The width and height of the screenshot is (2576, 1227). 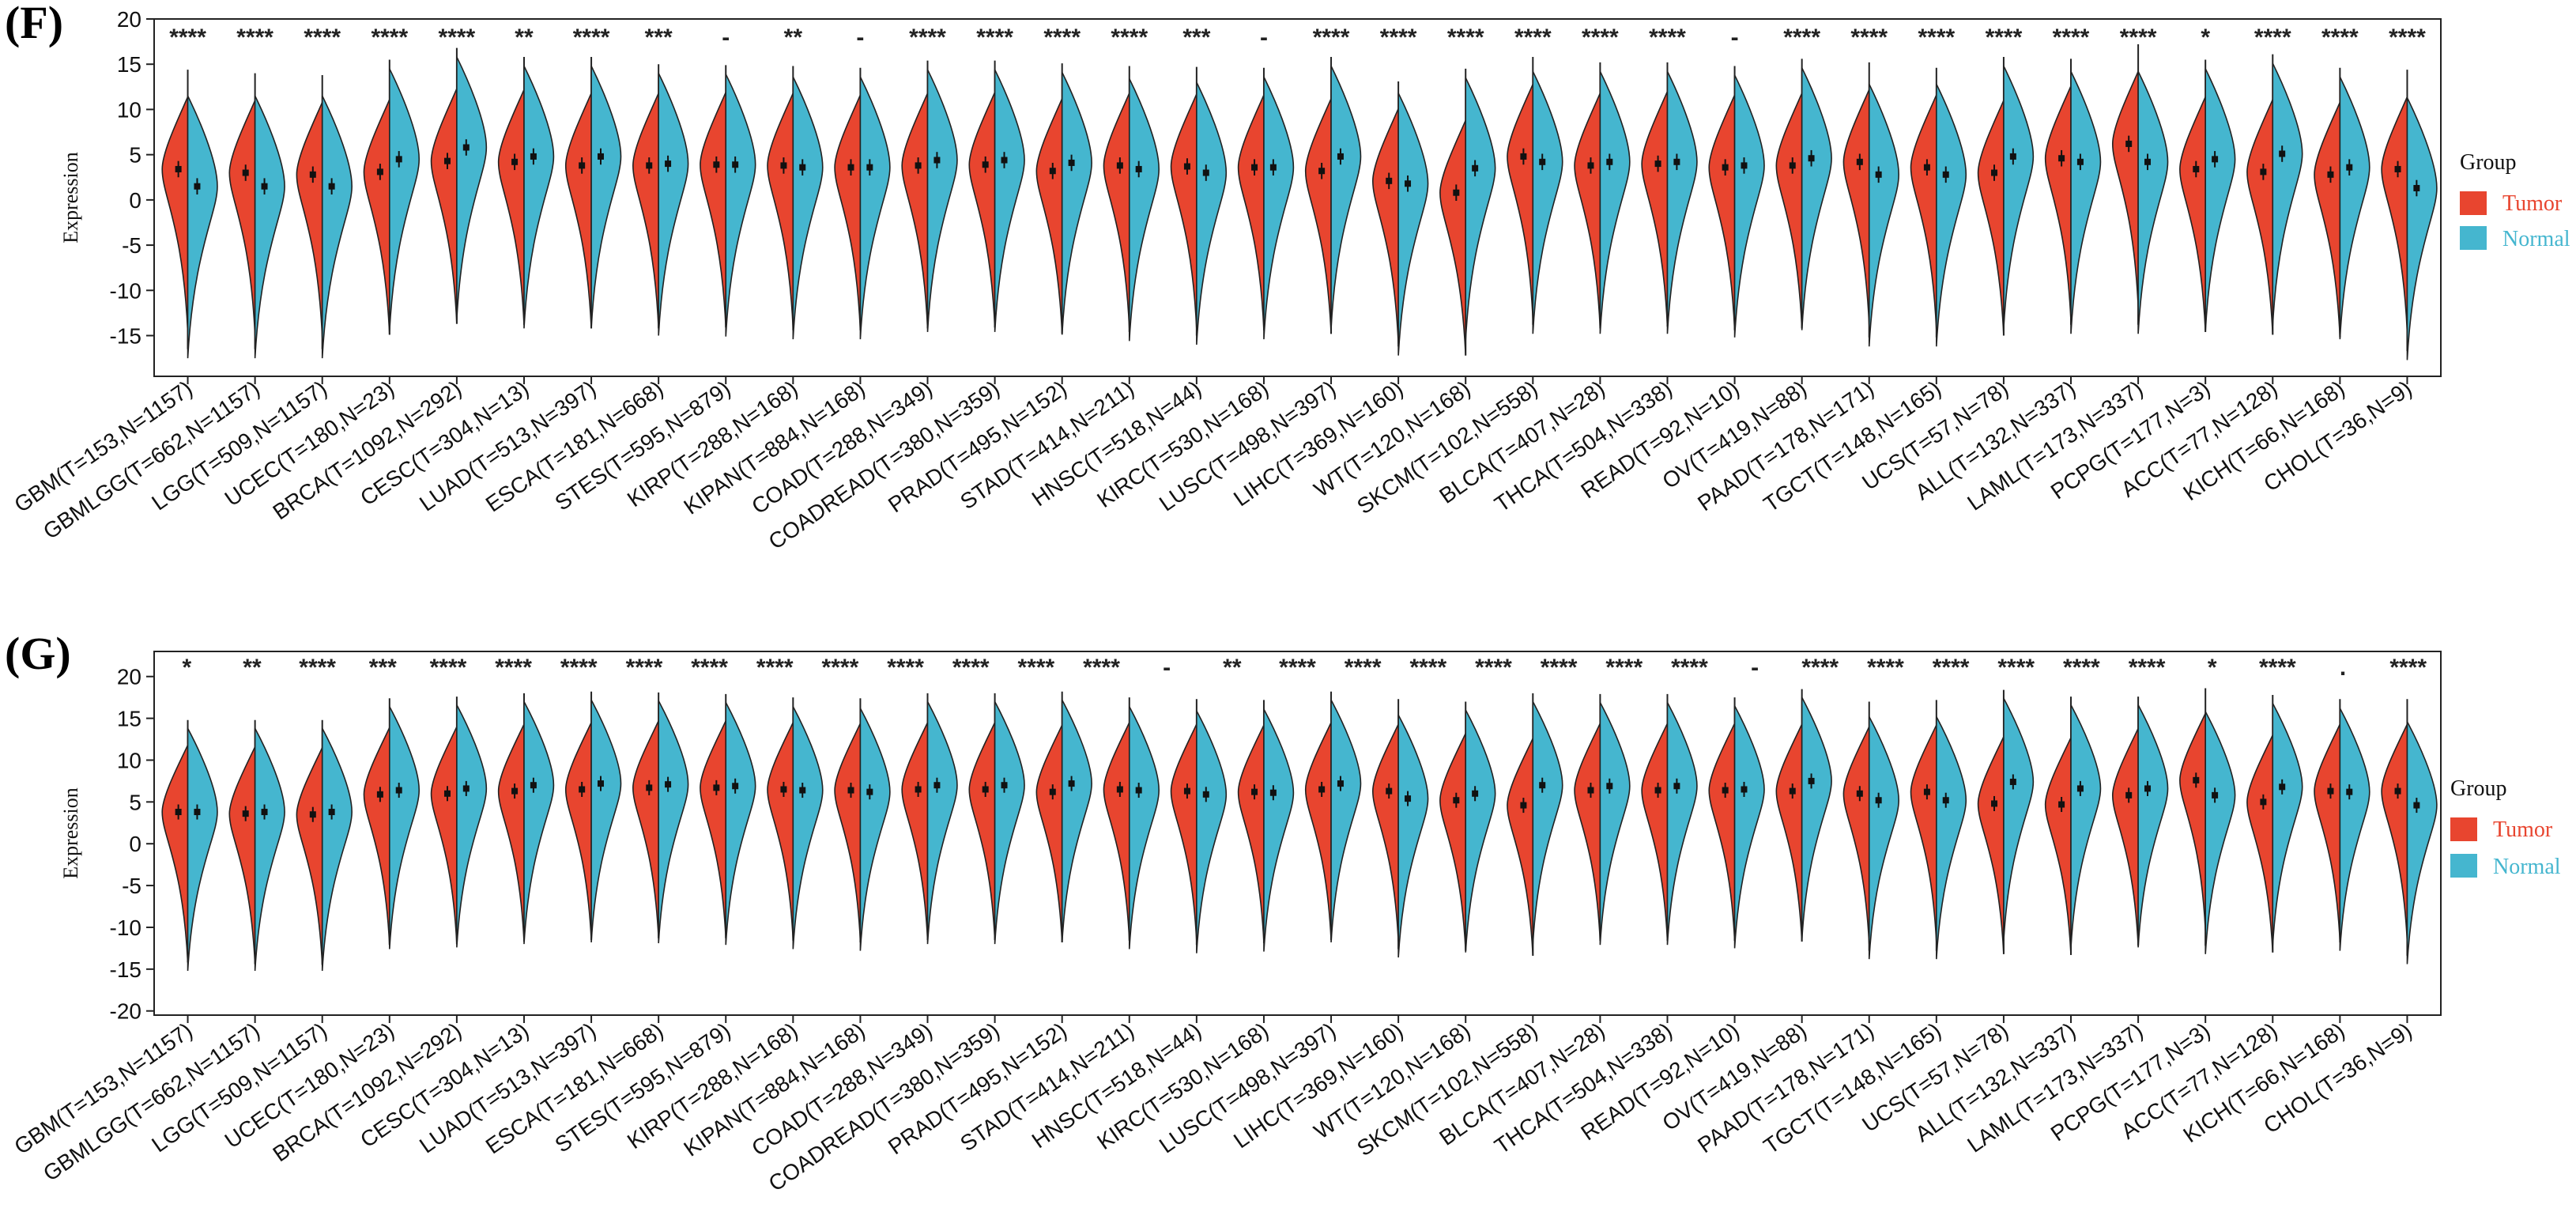 What do you see at coordinates (1264, 38) in the screenshot?
I see `significance-label: -` at bounding box center [1264, 38].